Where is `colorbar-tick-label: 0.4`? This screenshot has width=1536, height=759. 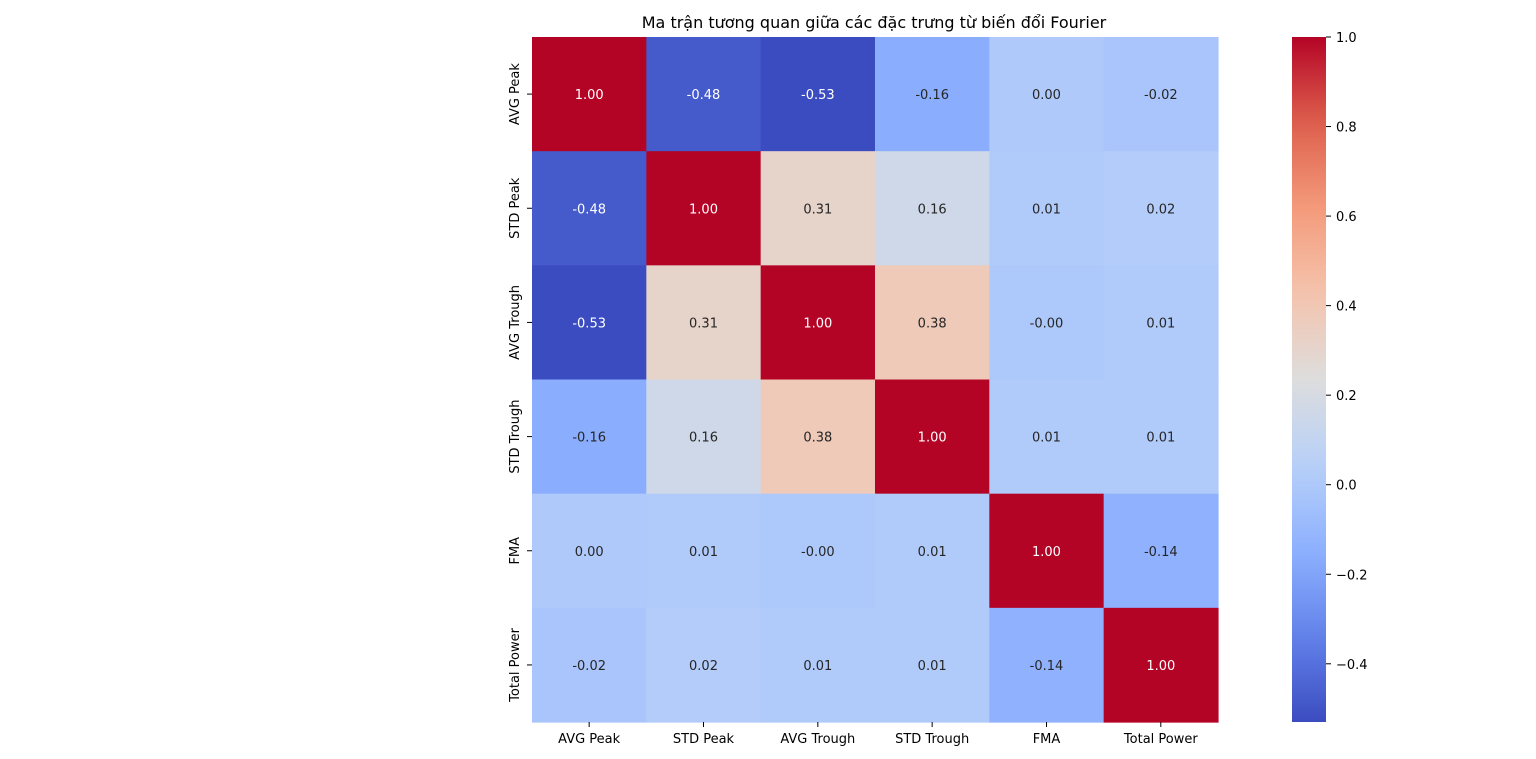 colorbar-tick-label: 0.4 is located at coordinates (1346, 307).